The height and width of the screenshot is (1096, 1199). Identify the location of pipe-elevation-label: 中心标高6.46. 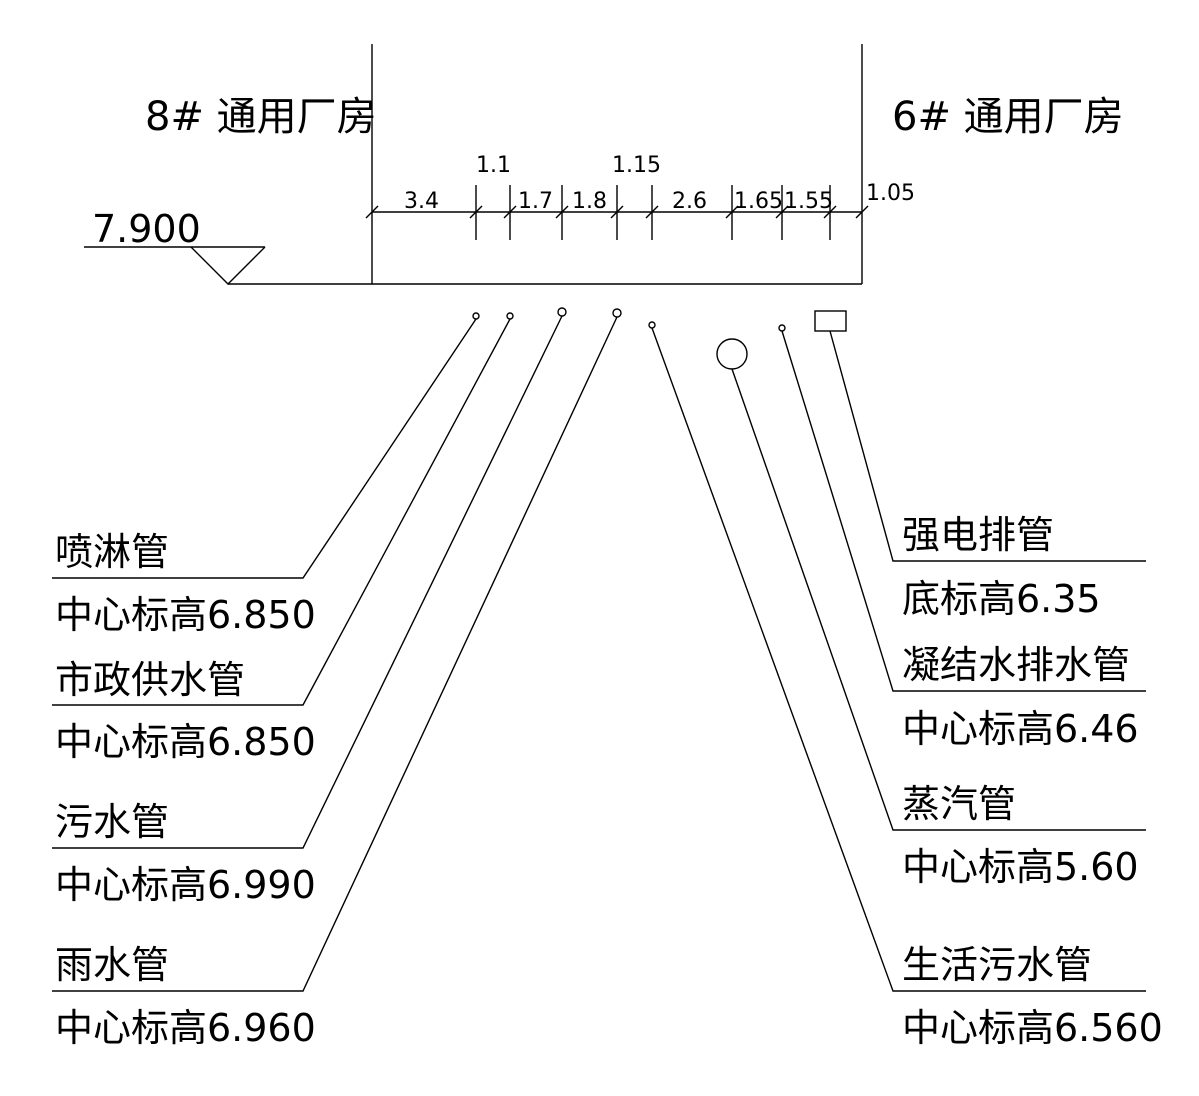
(1020, 729).